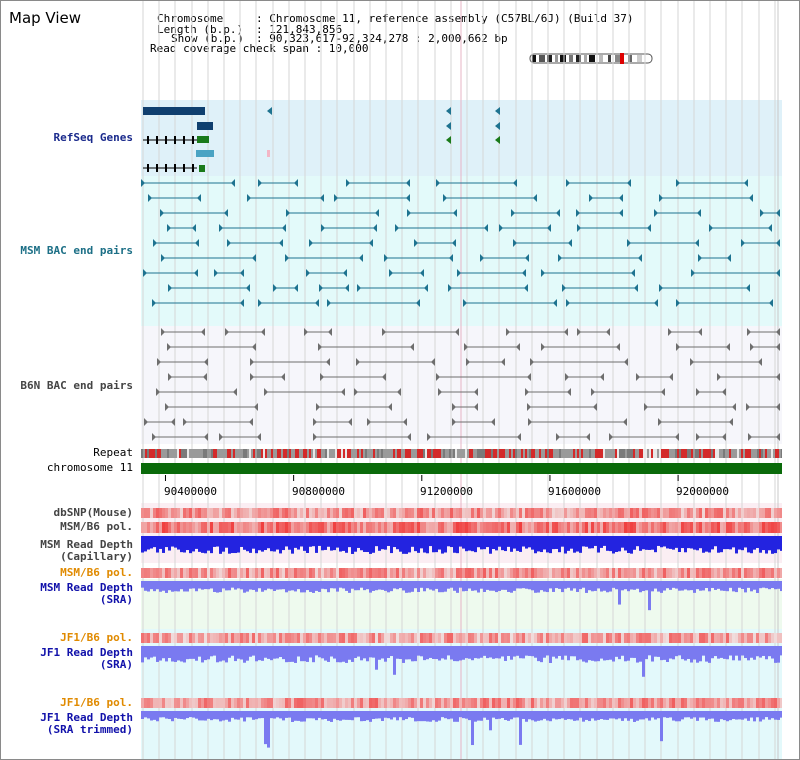 This screenshot has width=800, height=760. I want to click on jf1-b6-pol-label: JF1/B6 pol., so click(96, 637).